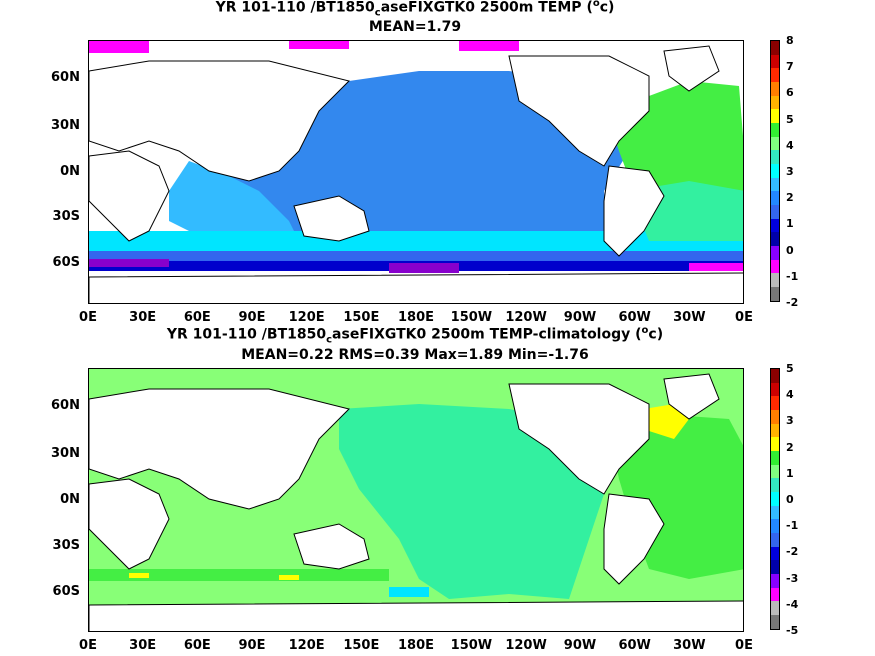  Describe the element at coordinates (219, 449) in the screenshot. I see `land-eurasia` at that location.